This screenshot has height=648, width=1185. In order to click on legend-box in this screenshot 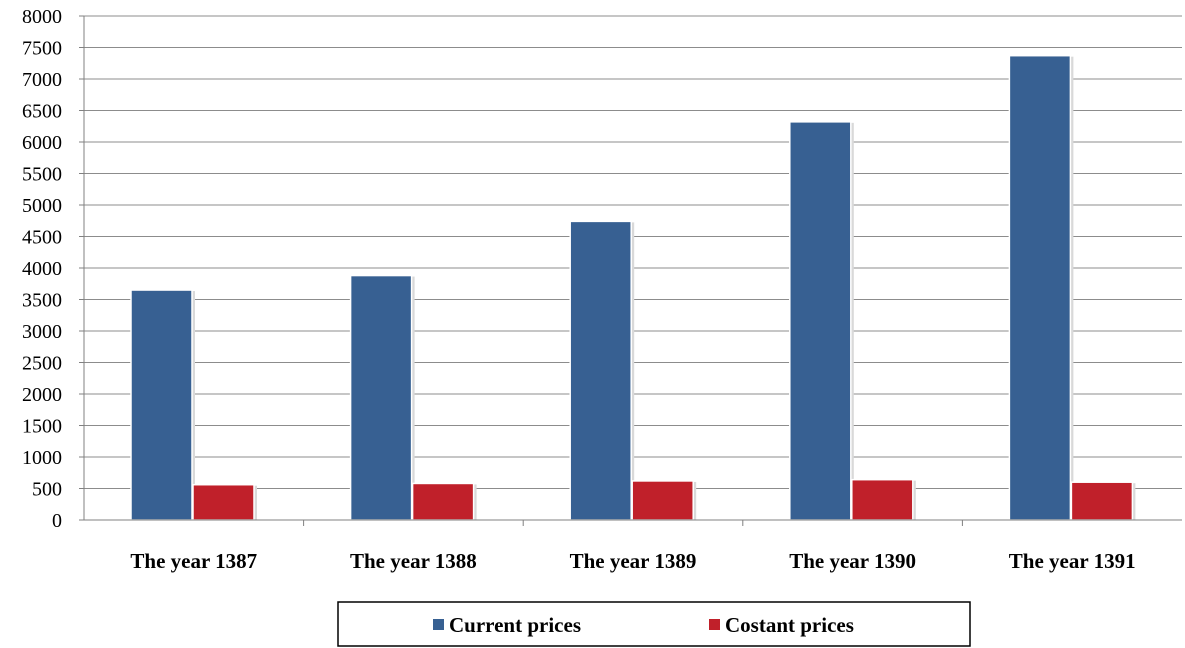, I will do `click(654, 624)`.